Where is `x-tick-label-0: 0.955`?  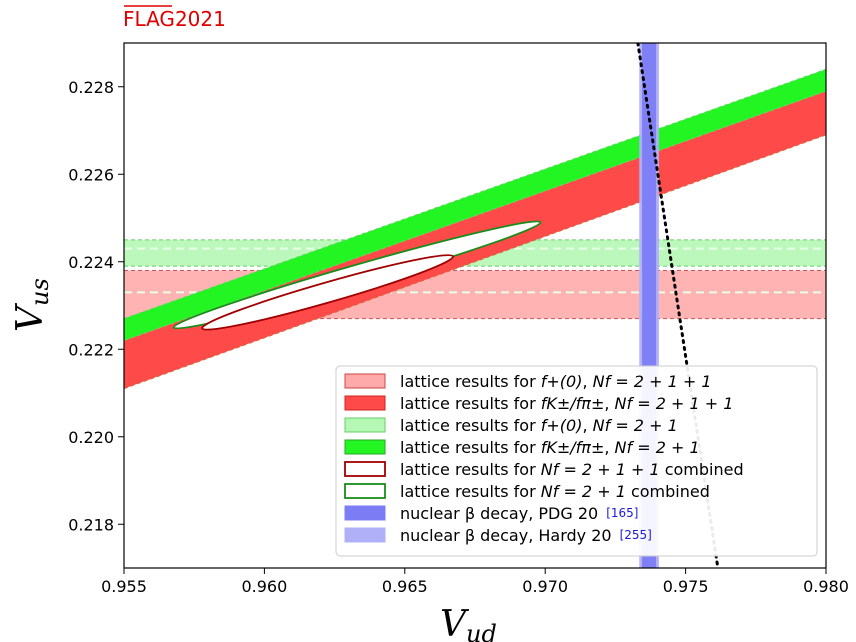 x-tick-label-0: 0.955 is located at coordinates (124, 586).